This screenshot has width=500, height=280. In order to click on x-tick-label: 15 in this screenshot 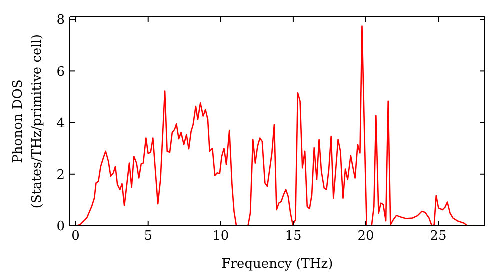, I will do `click(293, 236)`.